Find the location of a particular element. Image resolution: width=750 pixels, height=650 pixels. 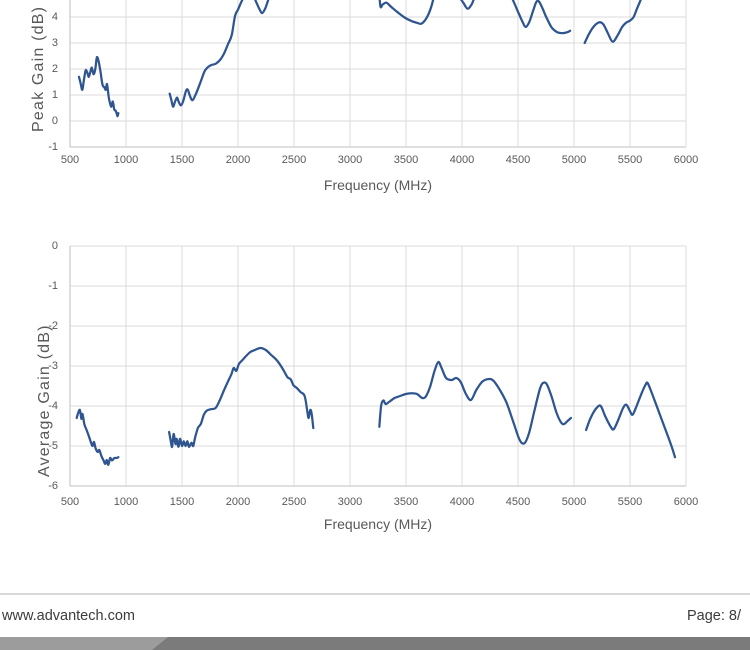

footer-divider is located at coordinates (375, 594).